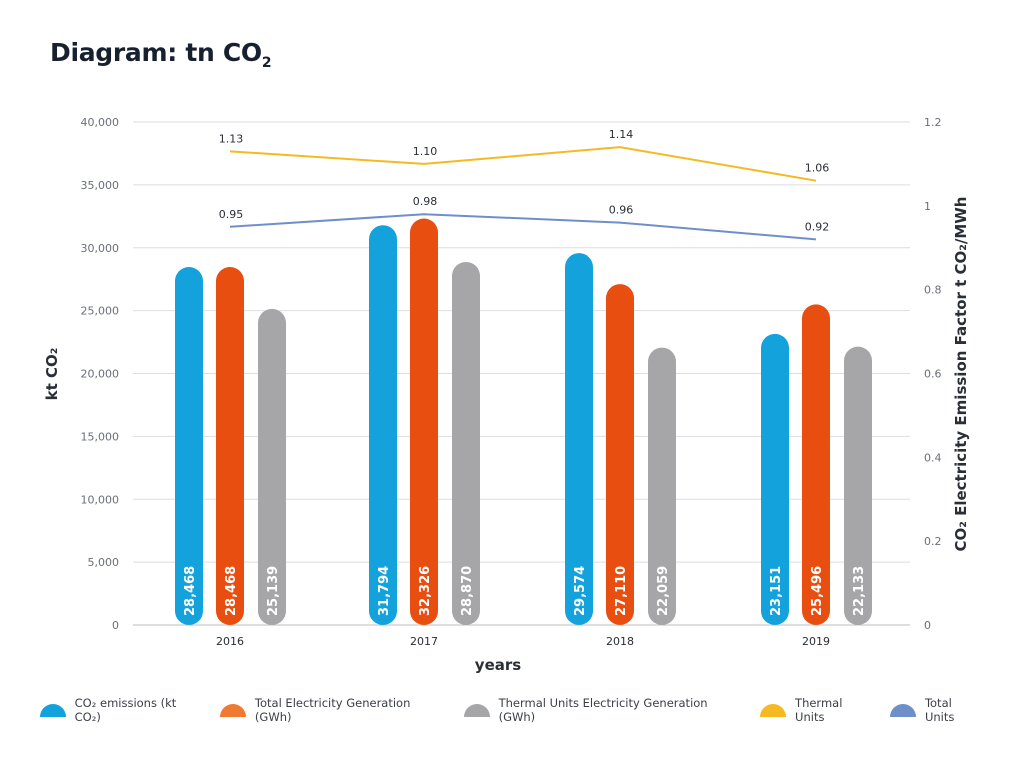 The width and height of the screenshot is (1024, 763). I want to click on y2-tick-label: 1, so click(927, 206).